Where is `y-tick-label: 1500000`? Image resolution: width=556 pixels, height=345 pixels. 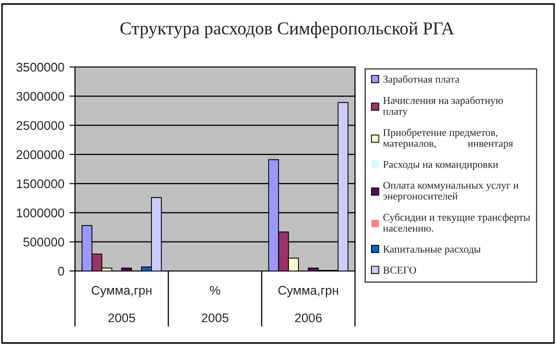 y-tick-label: 1500000 is located at coordinates (40, 183).